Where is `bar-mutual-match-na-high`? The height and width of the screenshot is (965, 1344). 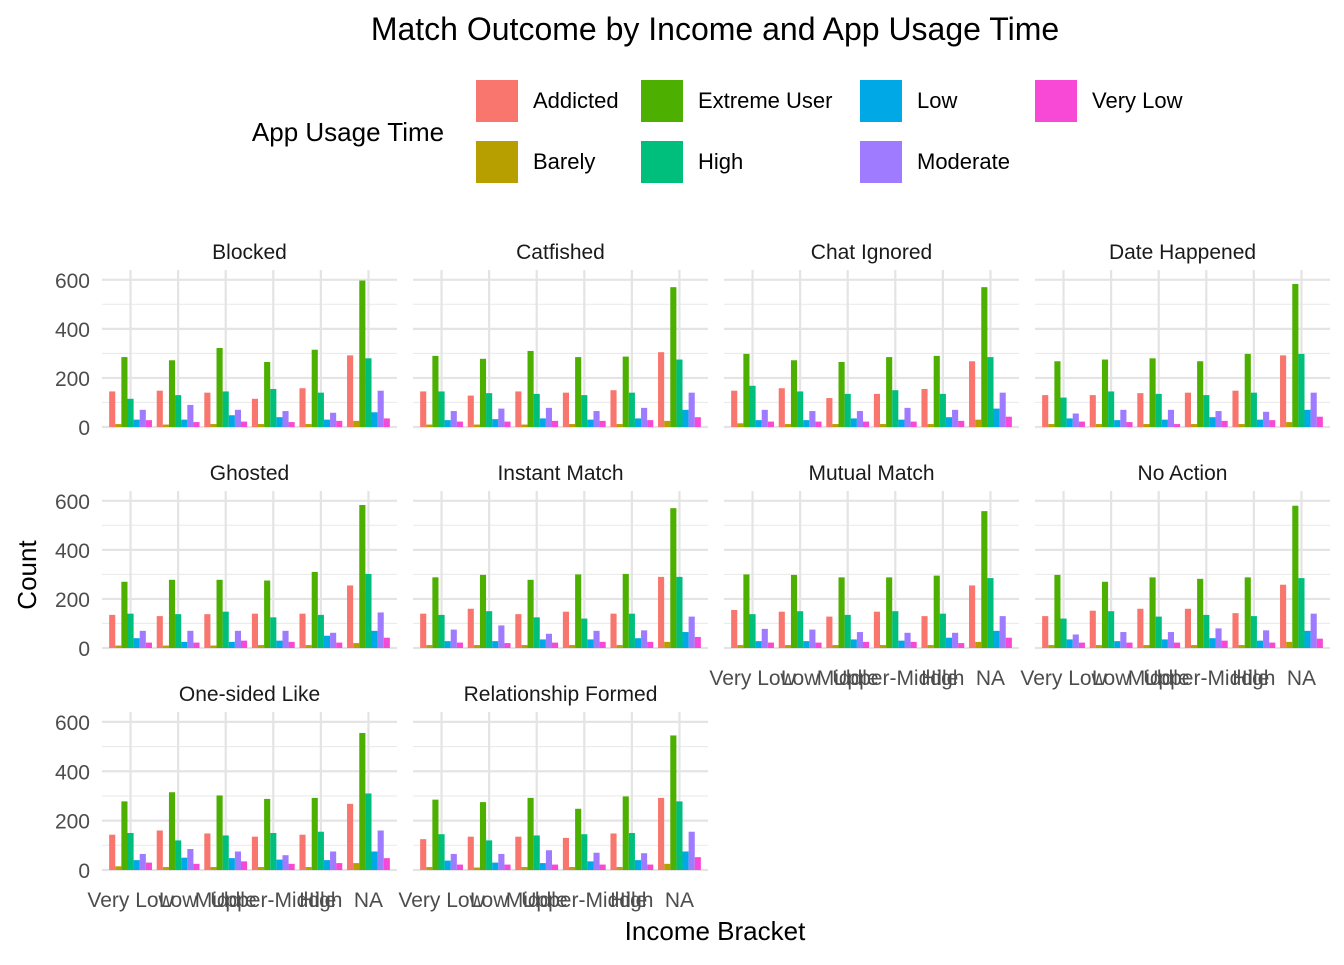 bar-mutual-match-na-high is located at coordinates (990, 613).